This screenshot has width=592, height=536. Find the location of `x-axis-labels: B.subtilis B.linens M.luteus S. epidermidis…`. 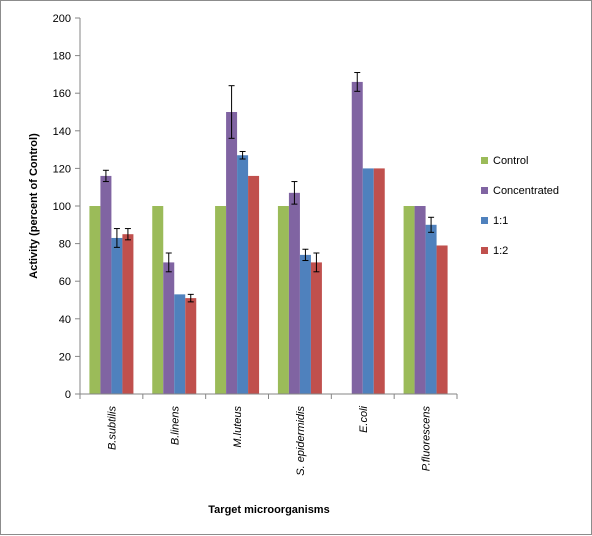

x-axis-labels: B.subtilis B.linens M.luteus S. epidermidis… is located at coordinates (269, 440).